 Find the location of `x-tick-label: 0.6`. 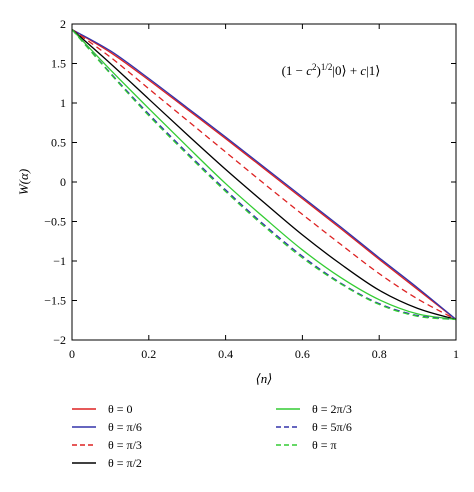

x-tick-label: 0.6 is located at coordinates (302, 354).